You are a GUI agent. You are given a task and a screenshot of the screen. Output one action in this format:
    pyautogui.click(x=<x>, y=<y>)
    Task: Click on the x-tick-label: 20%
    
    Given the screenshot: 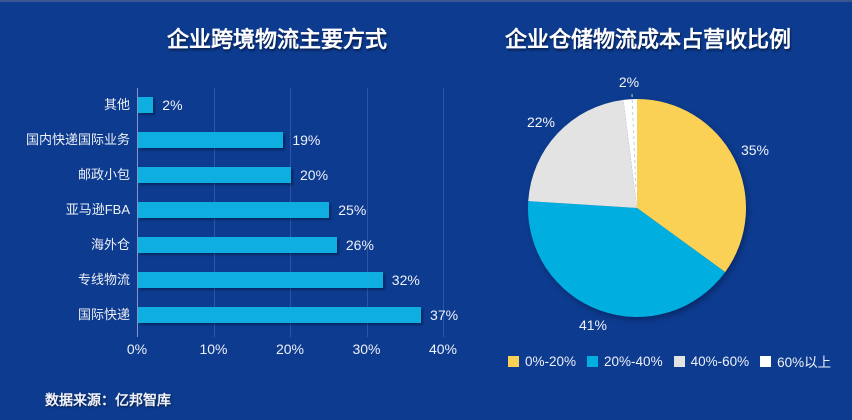 What is the action you would take?
    pyautogui.click(x=290, y=349)
    